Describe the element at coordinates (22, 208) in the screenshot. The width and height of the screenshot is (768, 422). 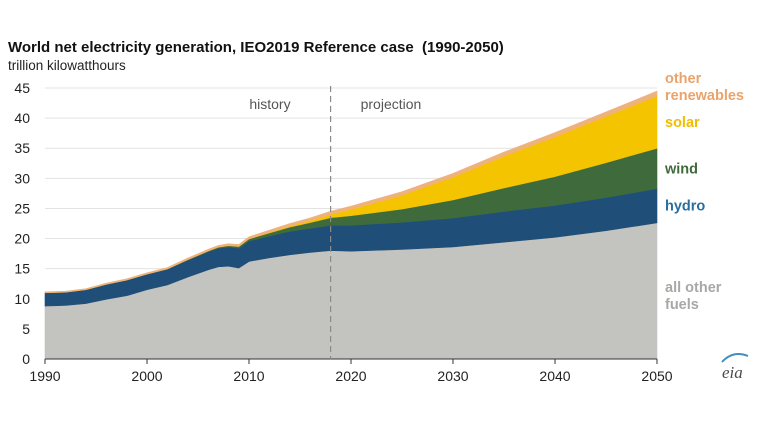
I see `y-tick-label-25: 25` at that location.